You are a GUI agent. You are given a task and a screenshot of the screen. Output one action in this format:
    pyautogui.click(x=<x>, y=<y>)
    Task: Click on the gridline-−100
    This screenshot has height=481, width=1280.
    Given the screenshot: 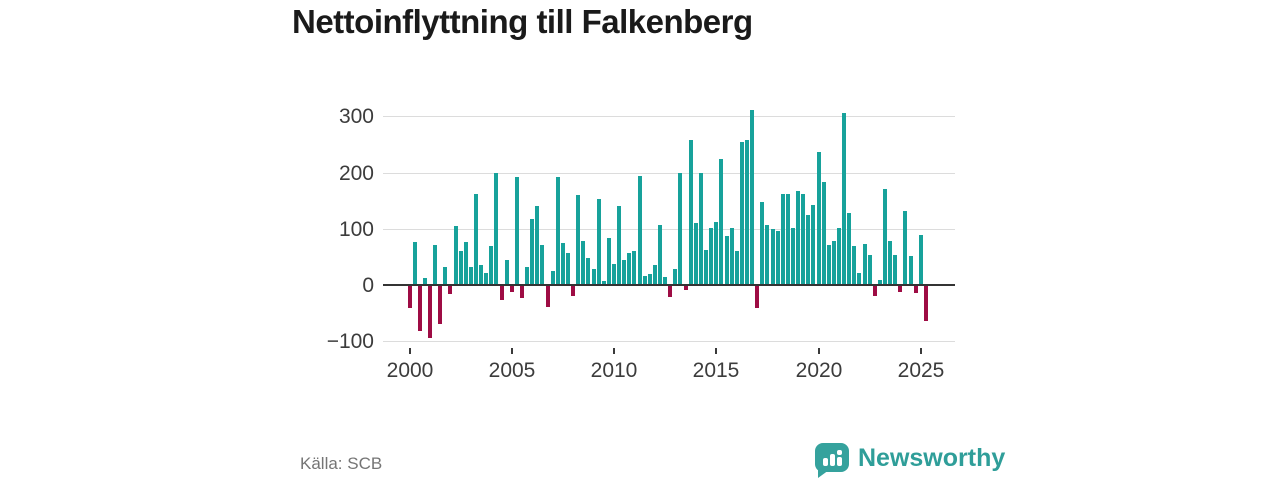 What is the action you would take?
    pyautogui.click(x=669, y=341)
    